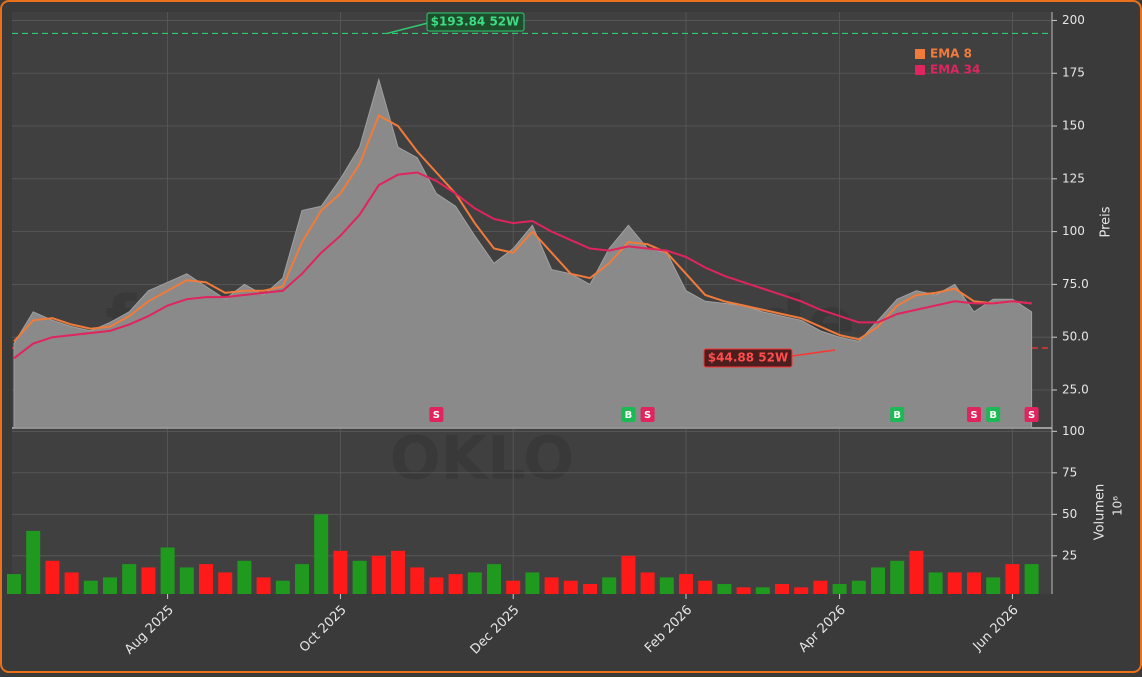  What do you see at coordinates (1073, 20) in the screenshot?
I see `y-tick-label: 200` at bounding box center [1073, 20].